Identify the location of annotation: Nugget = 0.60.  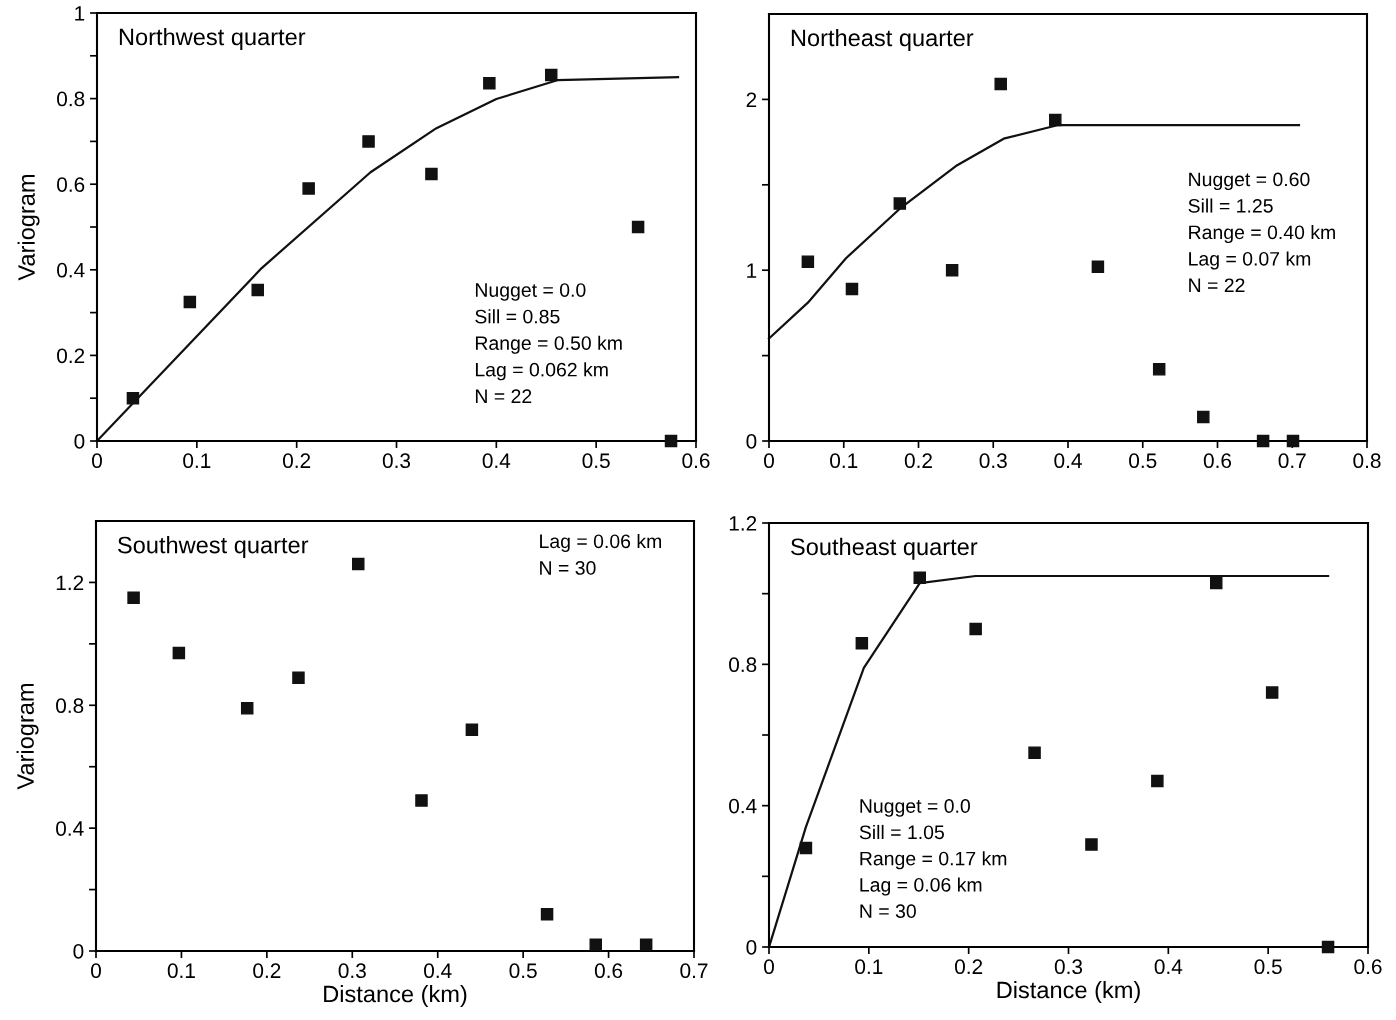
(1249, 181).